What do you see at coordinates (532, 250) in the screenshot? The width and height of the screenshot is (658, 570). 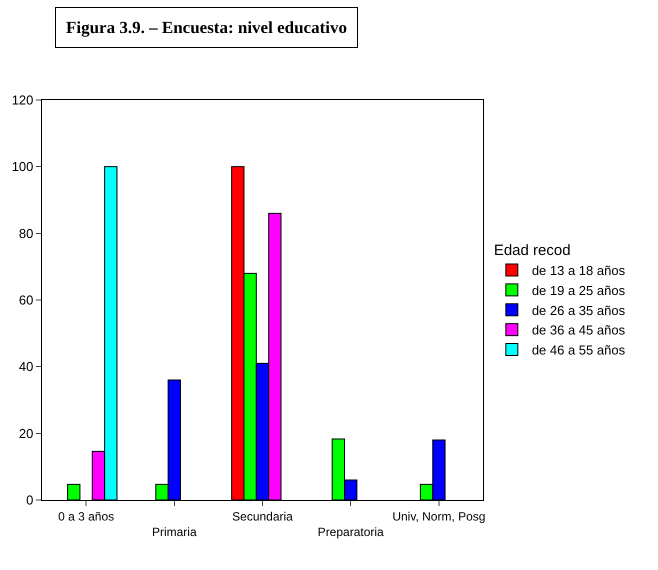 I see `legend-title: Edad recod` at bounding box center [532, 250].